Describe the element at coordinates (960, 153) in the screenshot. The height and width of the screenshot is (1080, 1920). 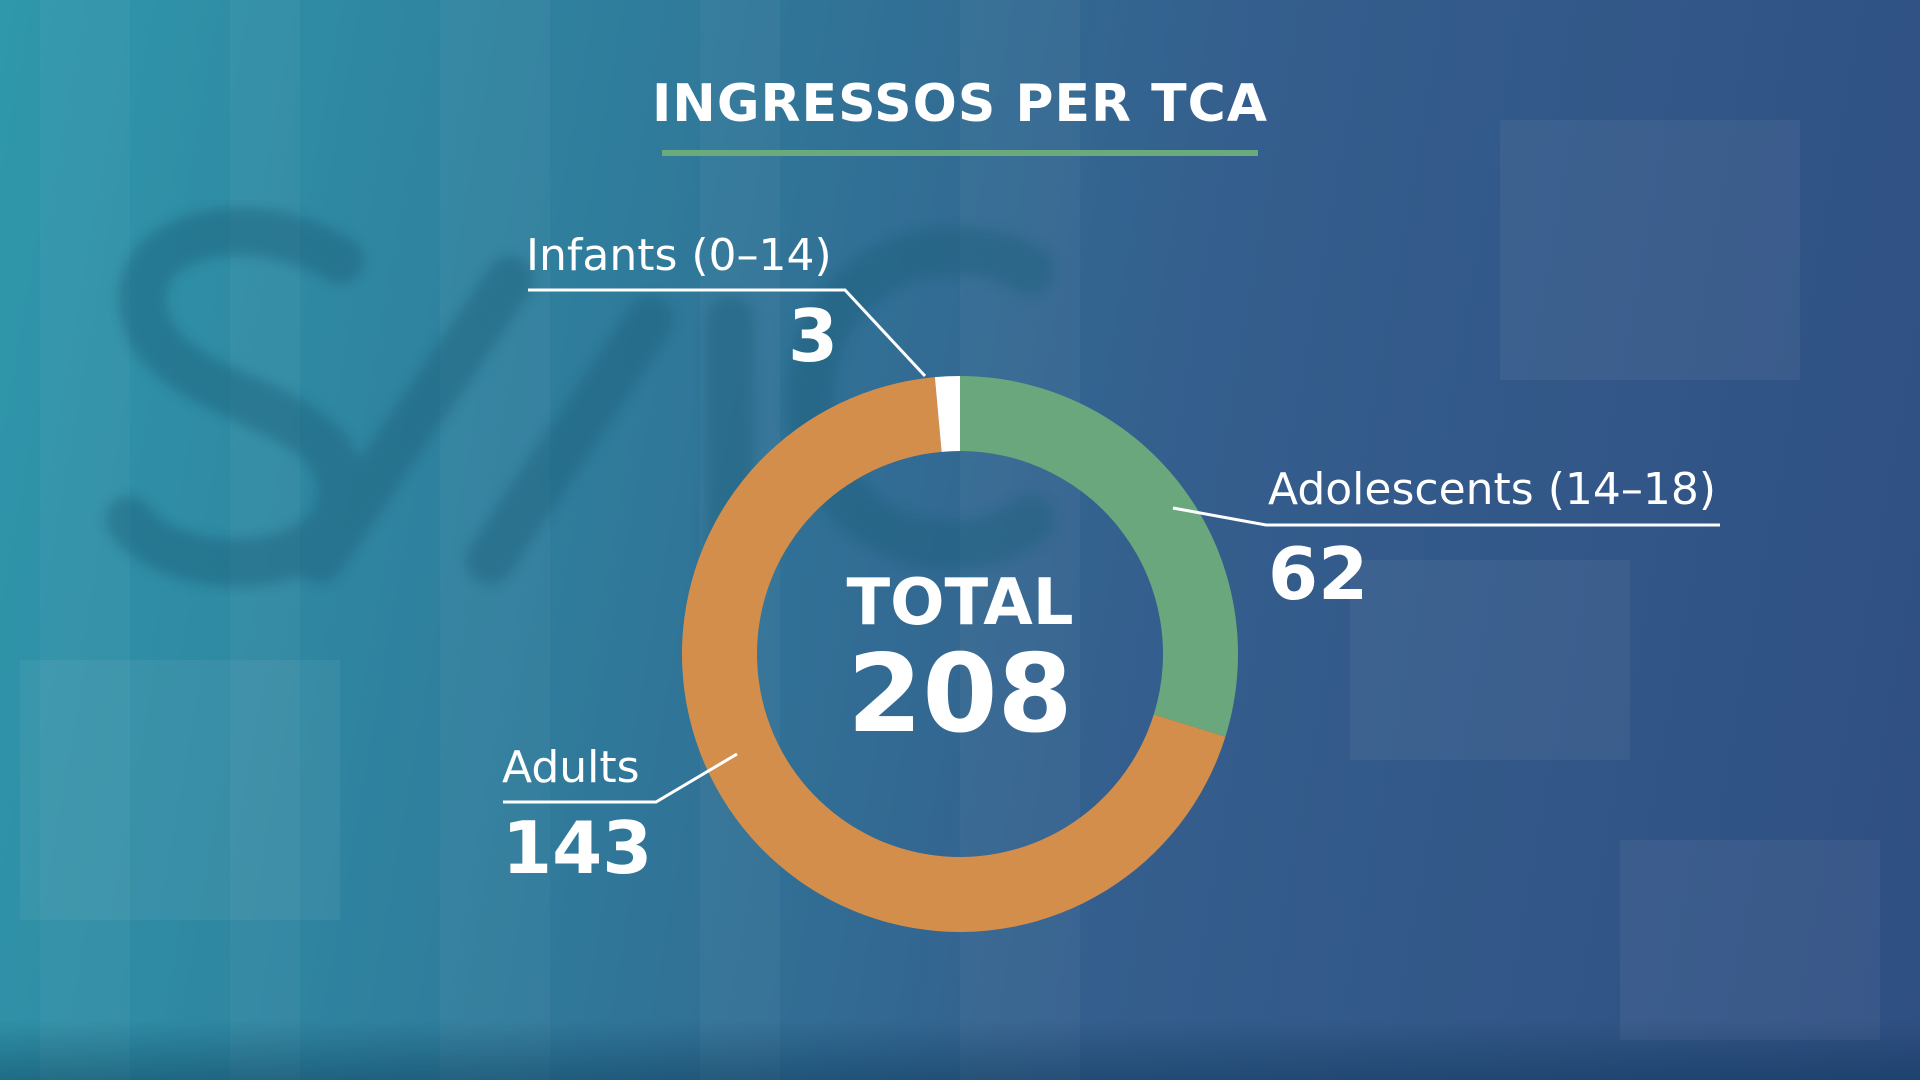
I see `title-underline` at that location.